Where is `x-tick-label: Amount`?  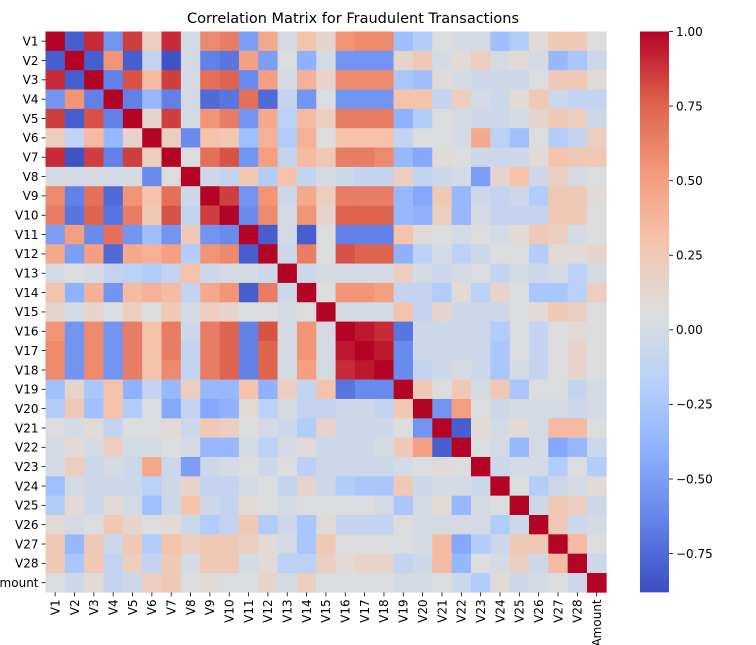
x-tick-label: Amount is located at coordinates (597, 622).